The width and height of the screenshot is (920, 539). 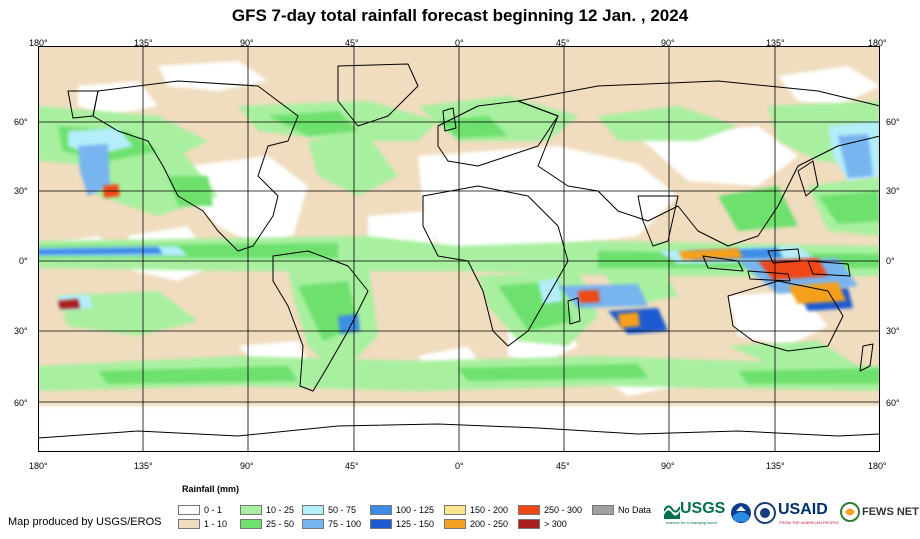 What do you see at coordinates (415, 510) in the screenshot?
I see `legend-label: 100 - 125` at bounding box center [415, 510].